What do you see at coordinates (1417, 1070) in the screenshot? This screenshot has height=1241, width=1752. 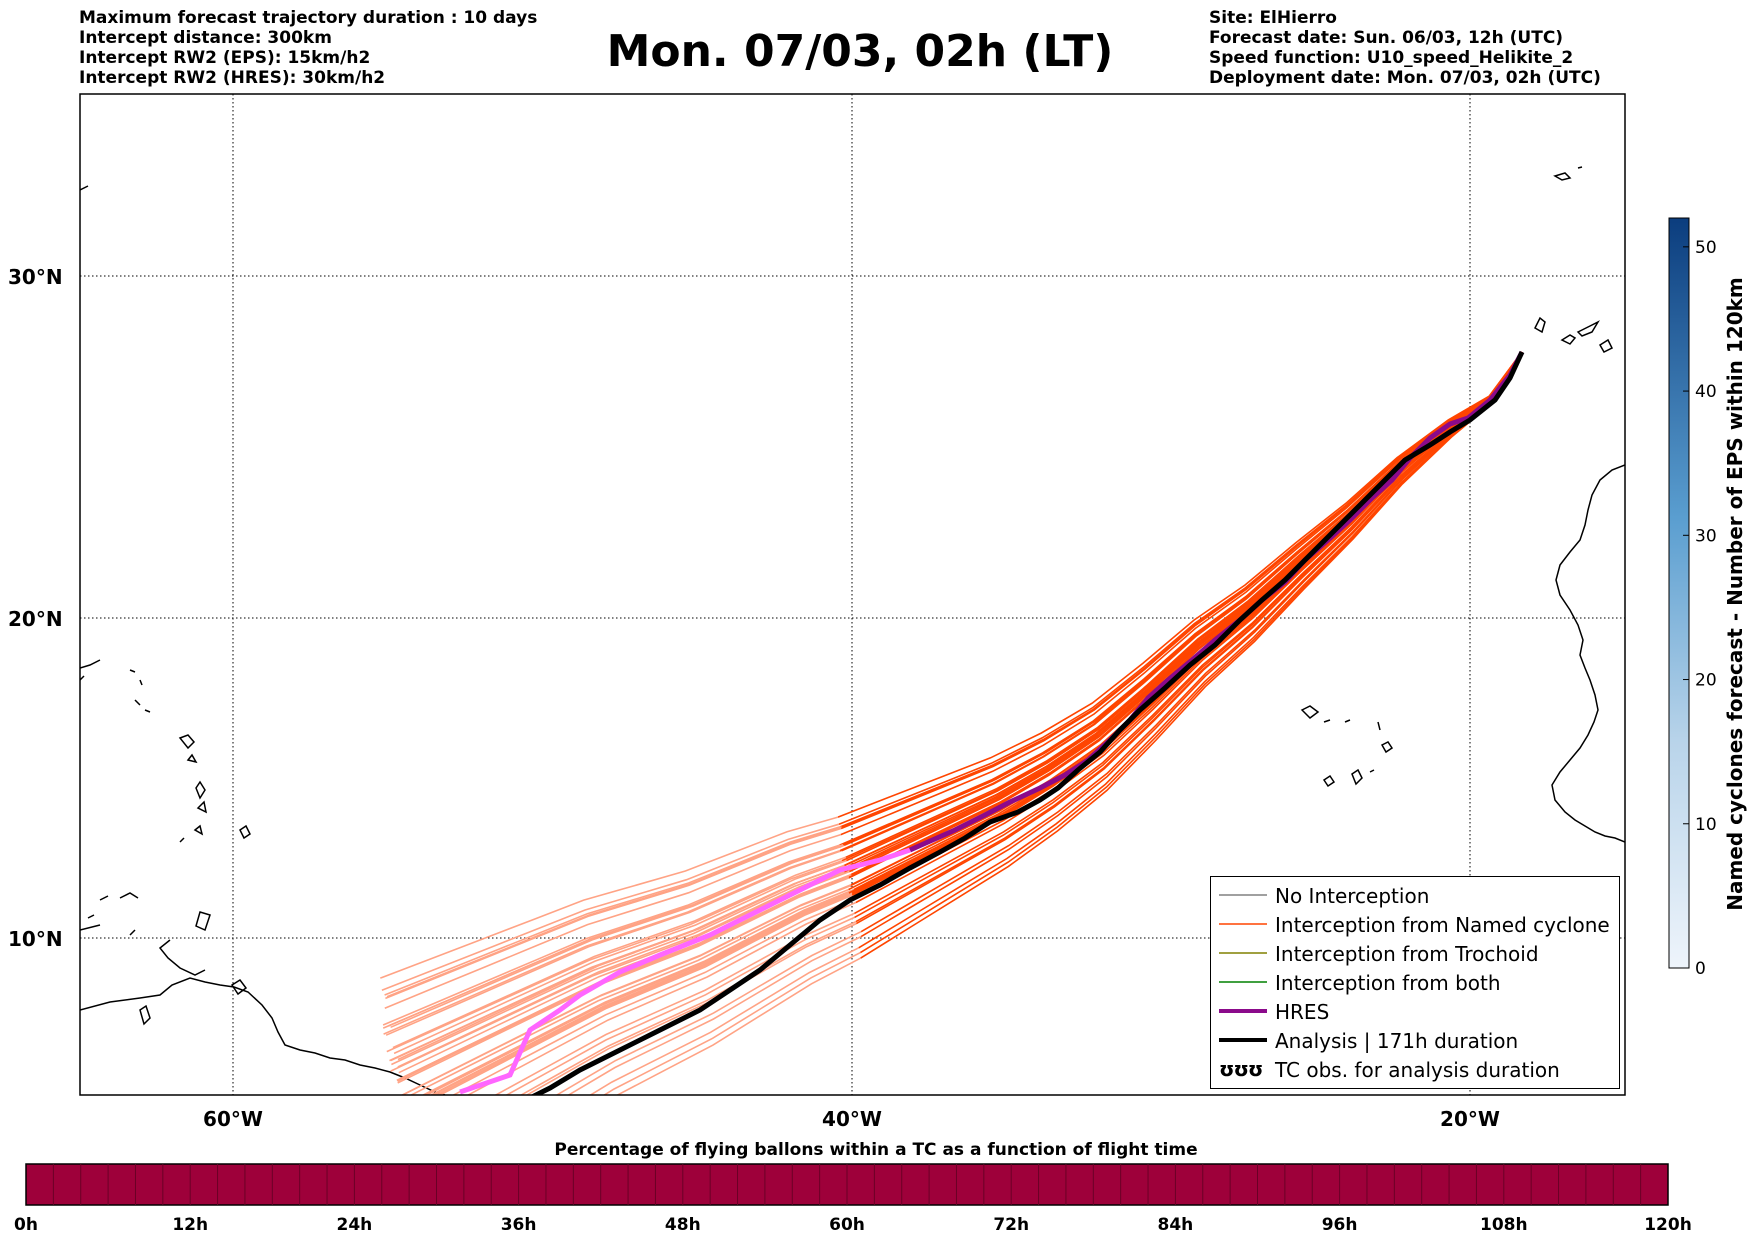 I see `legend-label: TC obs. for analysis duration` at bounding box center [1417, 1070].